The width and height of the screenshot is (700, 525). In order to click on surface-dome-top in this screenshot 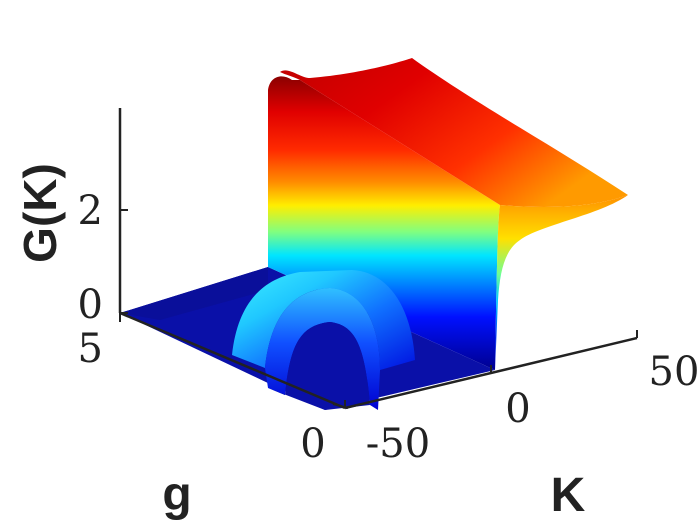, I will do `click(323, 320)`.